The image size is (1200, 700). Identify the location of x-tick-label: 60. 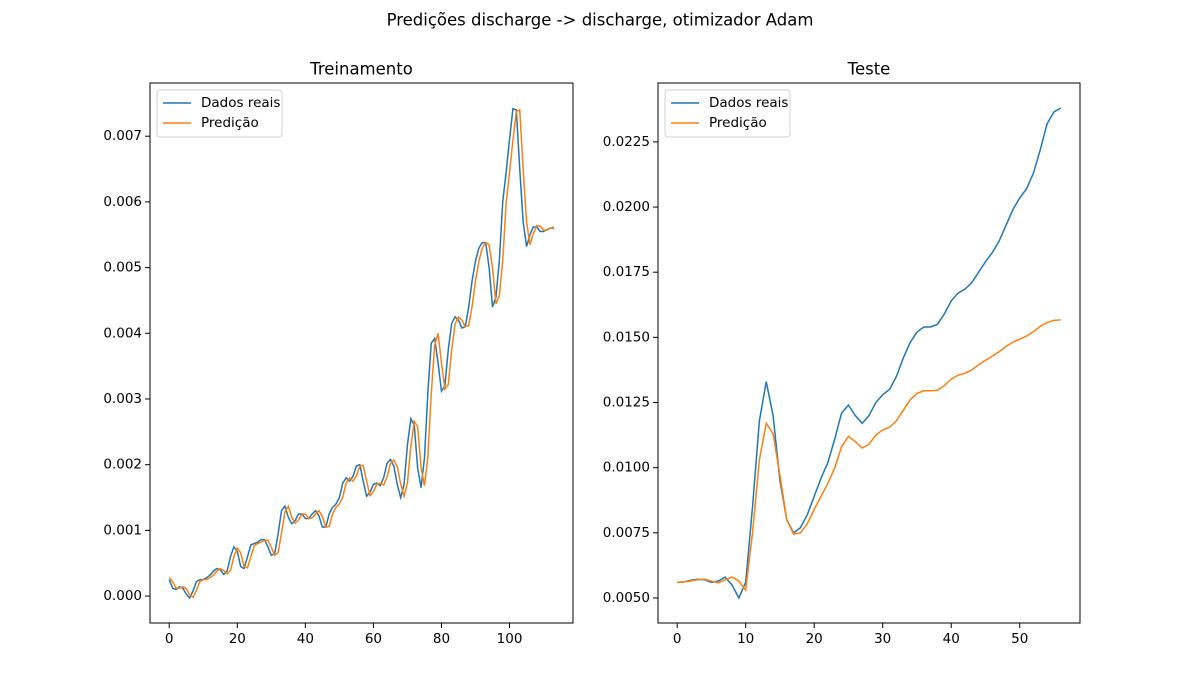
(373, 639).